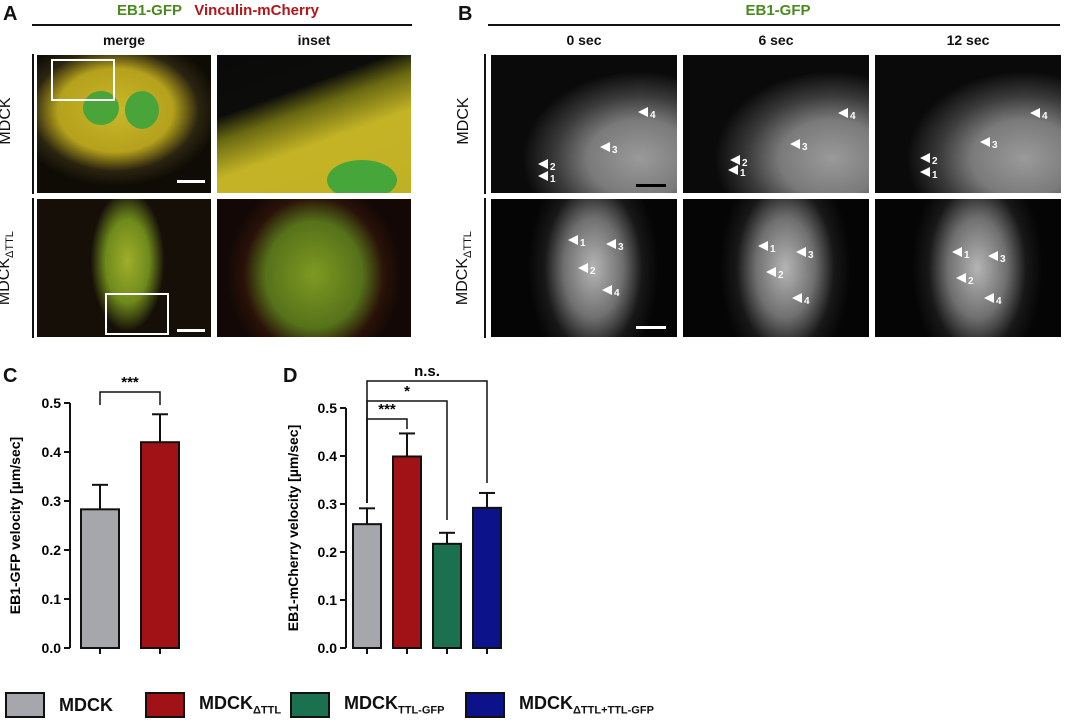 Image resolution: width=1065 pixels, height=725 pixels. I want to click on panel-label-c: C, so click(10, 376).